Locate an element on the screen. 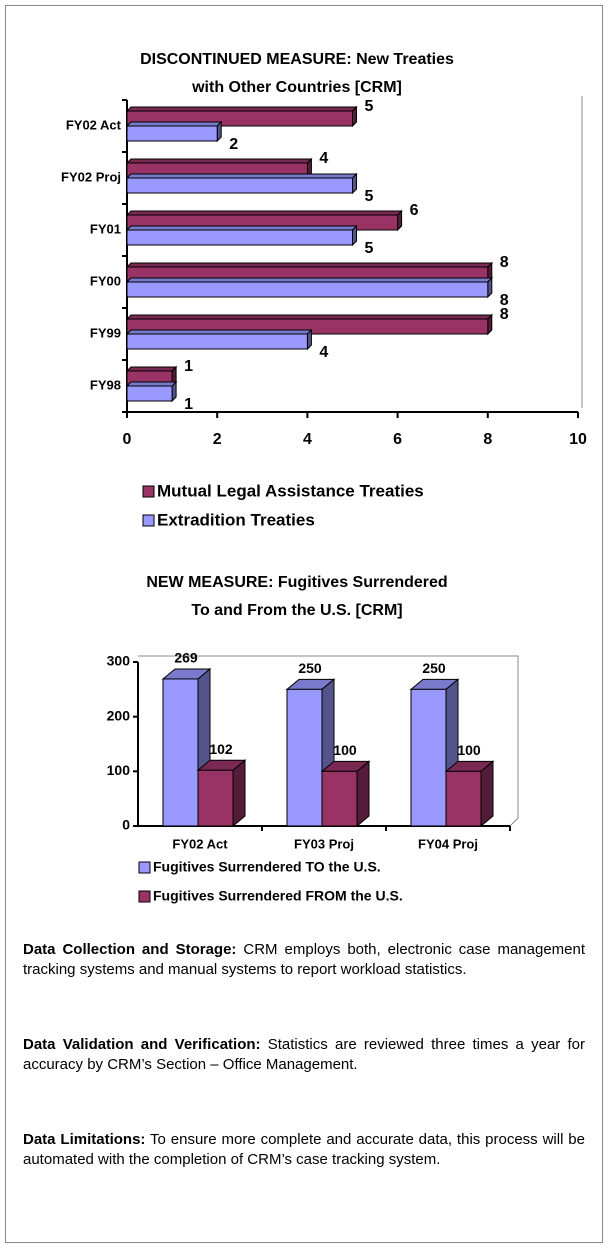 This screenshot has height=1249, width=608. x-tick-label: FY04 Proj is located at coordinates (448, 843).